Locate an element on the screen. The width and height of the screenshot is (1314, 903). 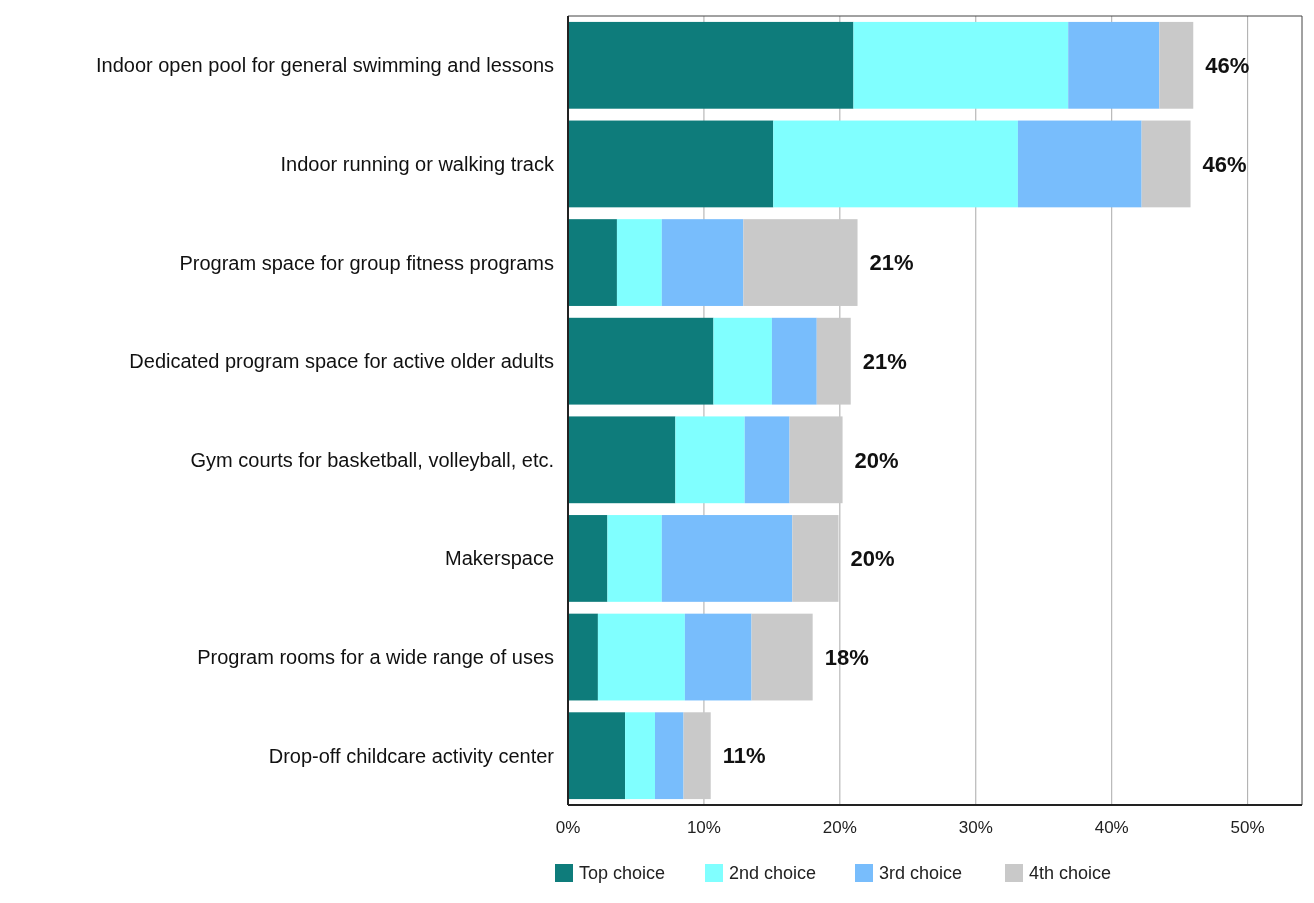
total-label: 18% is located at coordinates (846, 657).